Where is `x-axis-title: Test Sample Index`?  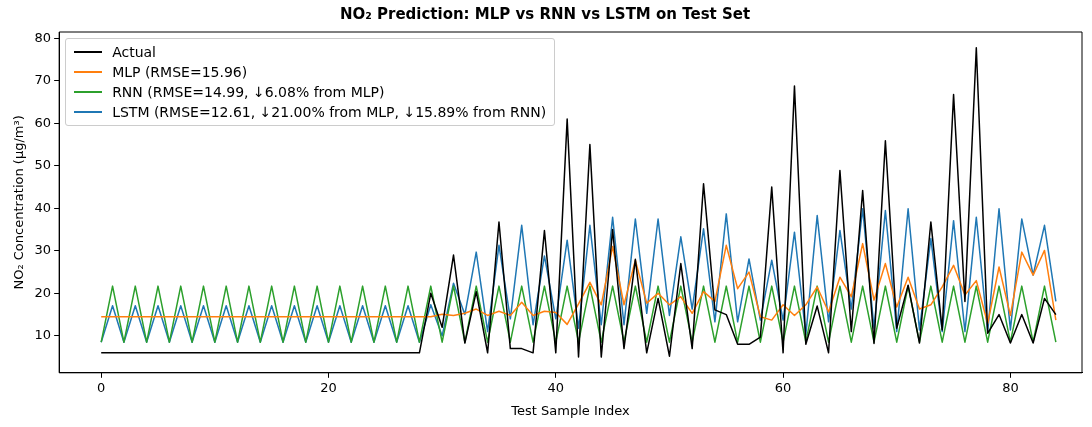 x-axis-title: Test Sample Index is located at coordinates (570, 410).